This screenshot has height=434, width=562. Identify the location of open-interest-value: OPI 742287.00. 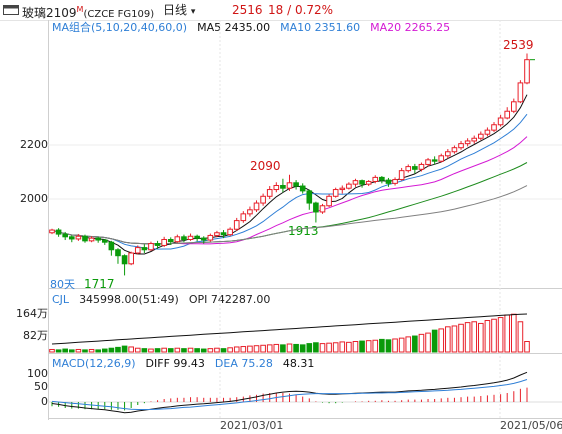
(229, 299).